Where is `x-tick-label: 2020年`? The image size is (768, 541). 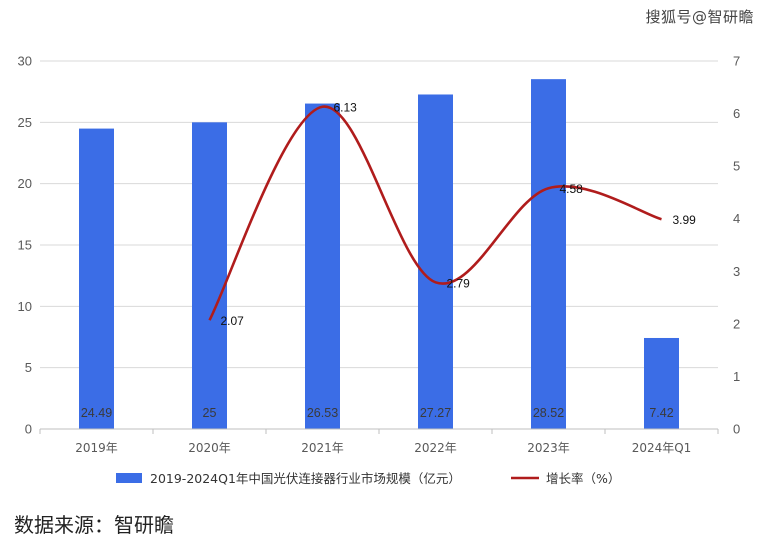 x-tick-label: 2020年 is located at coordinates (209, 448).